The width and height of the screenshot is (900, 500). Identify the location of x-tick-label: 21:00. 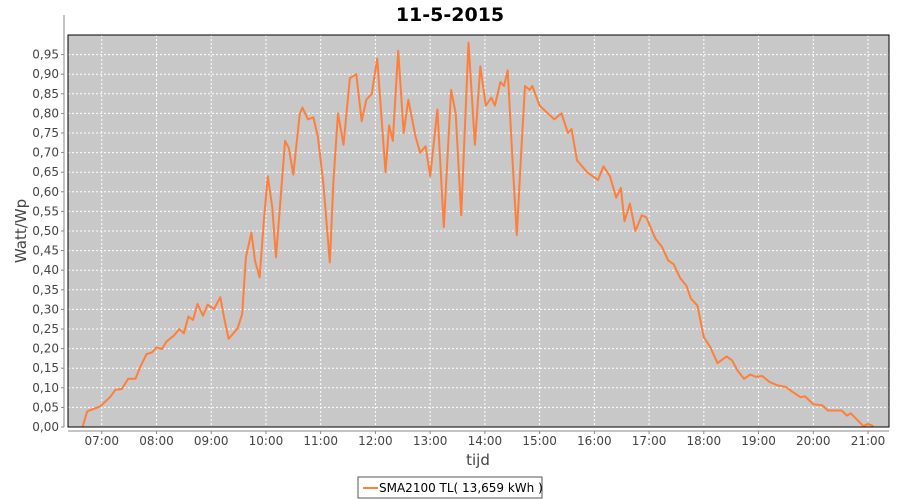
(868, 441).